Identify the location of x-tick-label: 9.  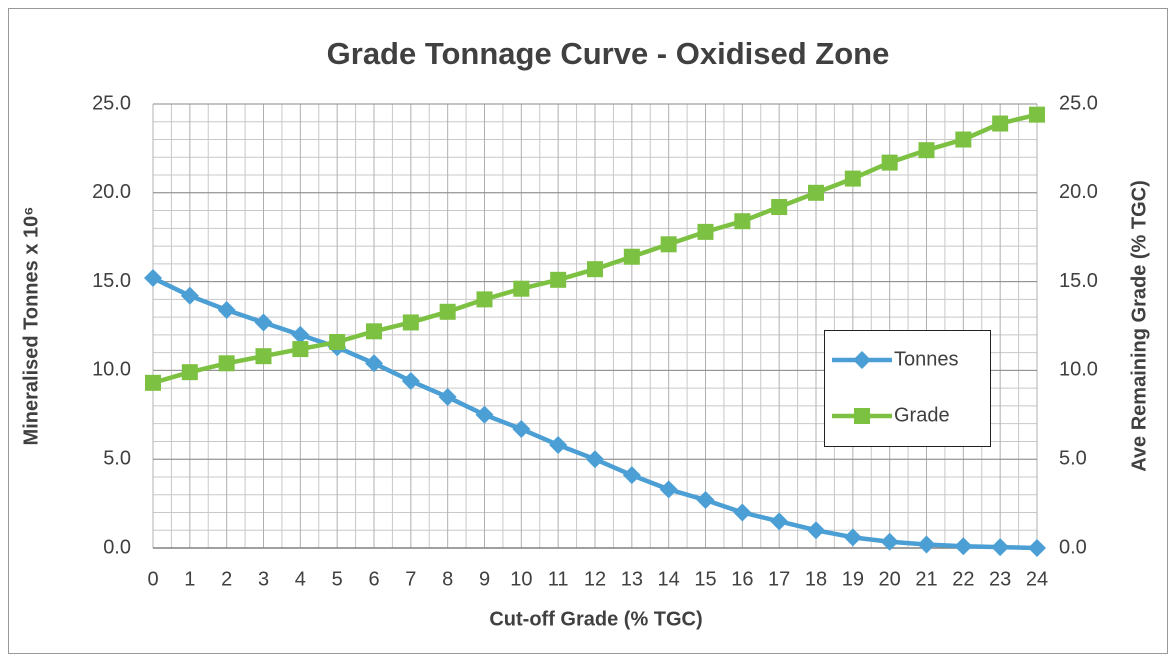
(484, 579).